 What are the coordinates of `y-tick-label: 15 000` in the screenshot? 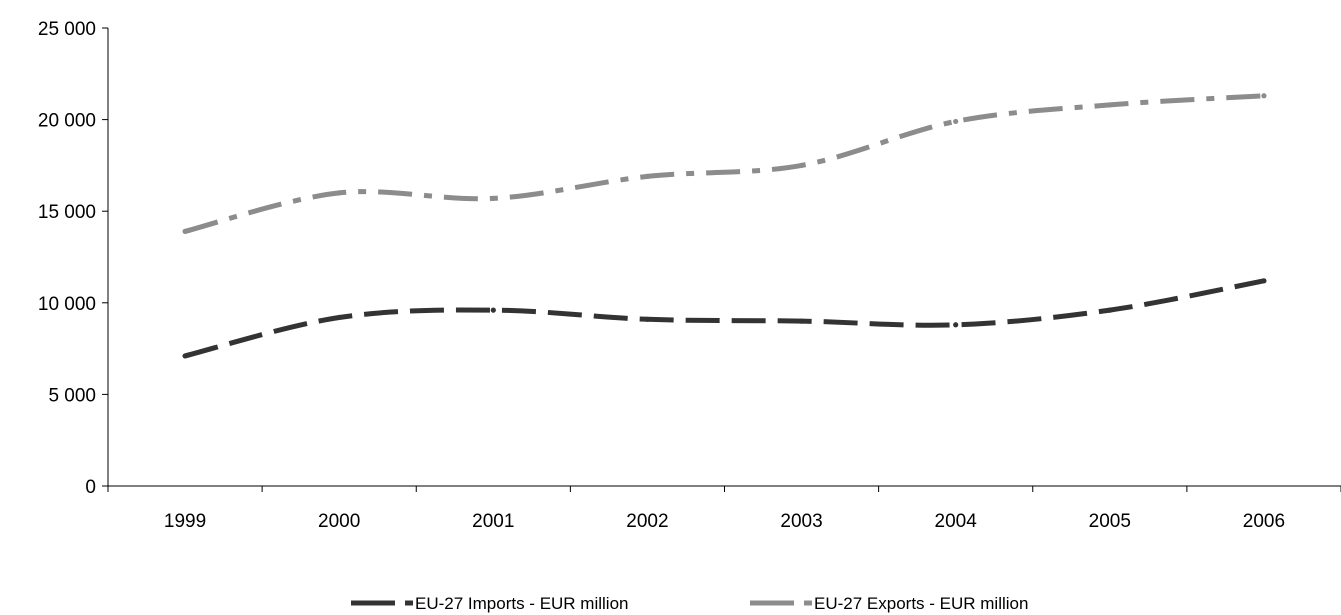 It's located at (67, 212).